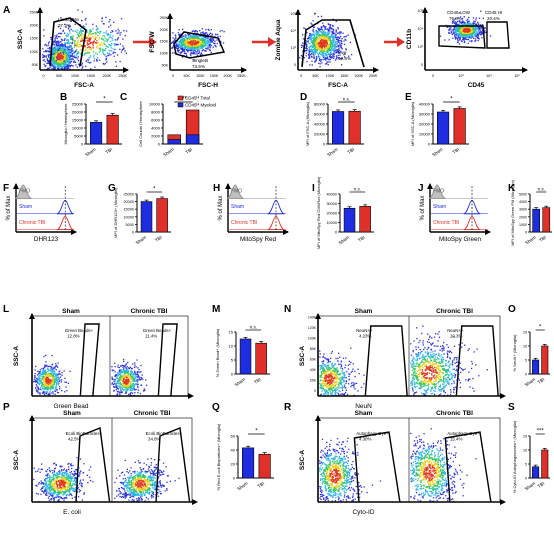 The image size is (554, 533). I want to click on panel-letter-G: G, so click(112, 188).